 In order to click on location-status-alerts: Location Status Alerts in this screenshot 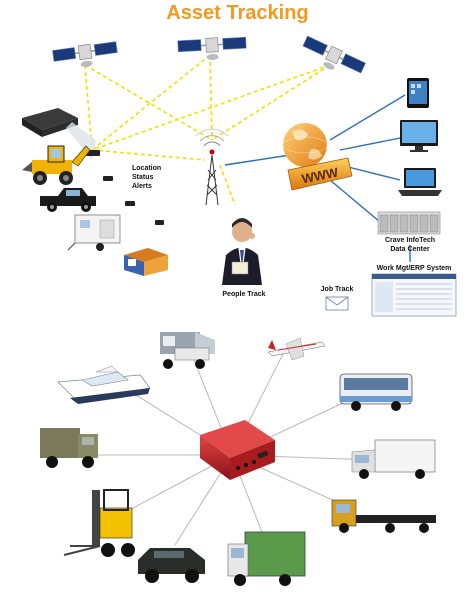, I will do `click(147, 177)`.